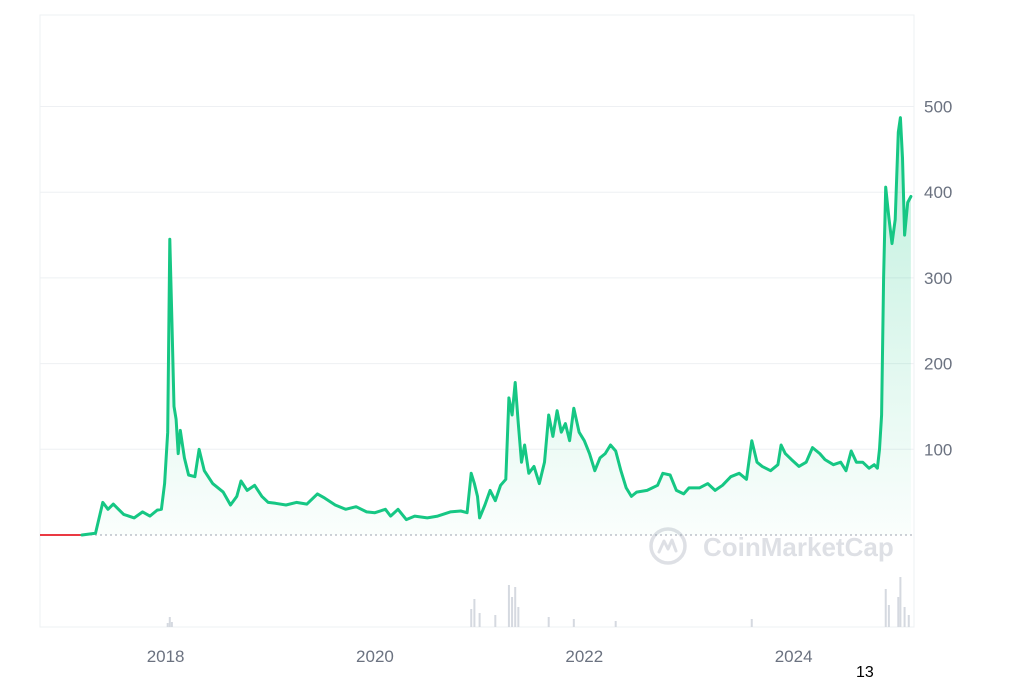 The height and width of the screenshot is (683, 1024). What do you see at coordinates (538, 602) in the screenshot?
I see `volume-bars` at bounding box center [538, 602].